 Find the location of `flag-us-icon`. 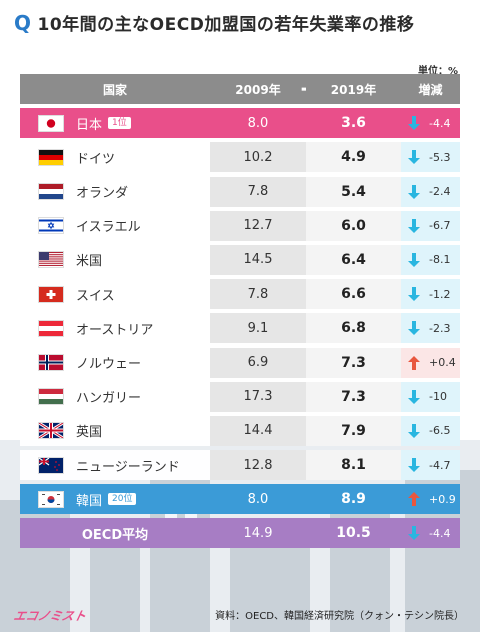

flag-us-icon is located at coordinates (51, 260).